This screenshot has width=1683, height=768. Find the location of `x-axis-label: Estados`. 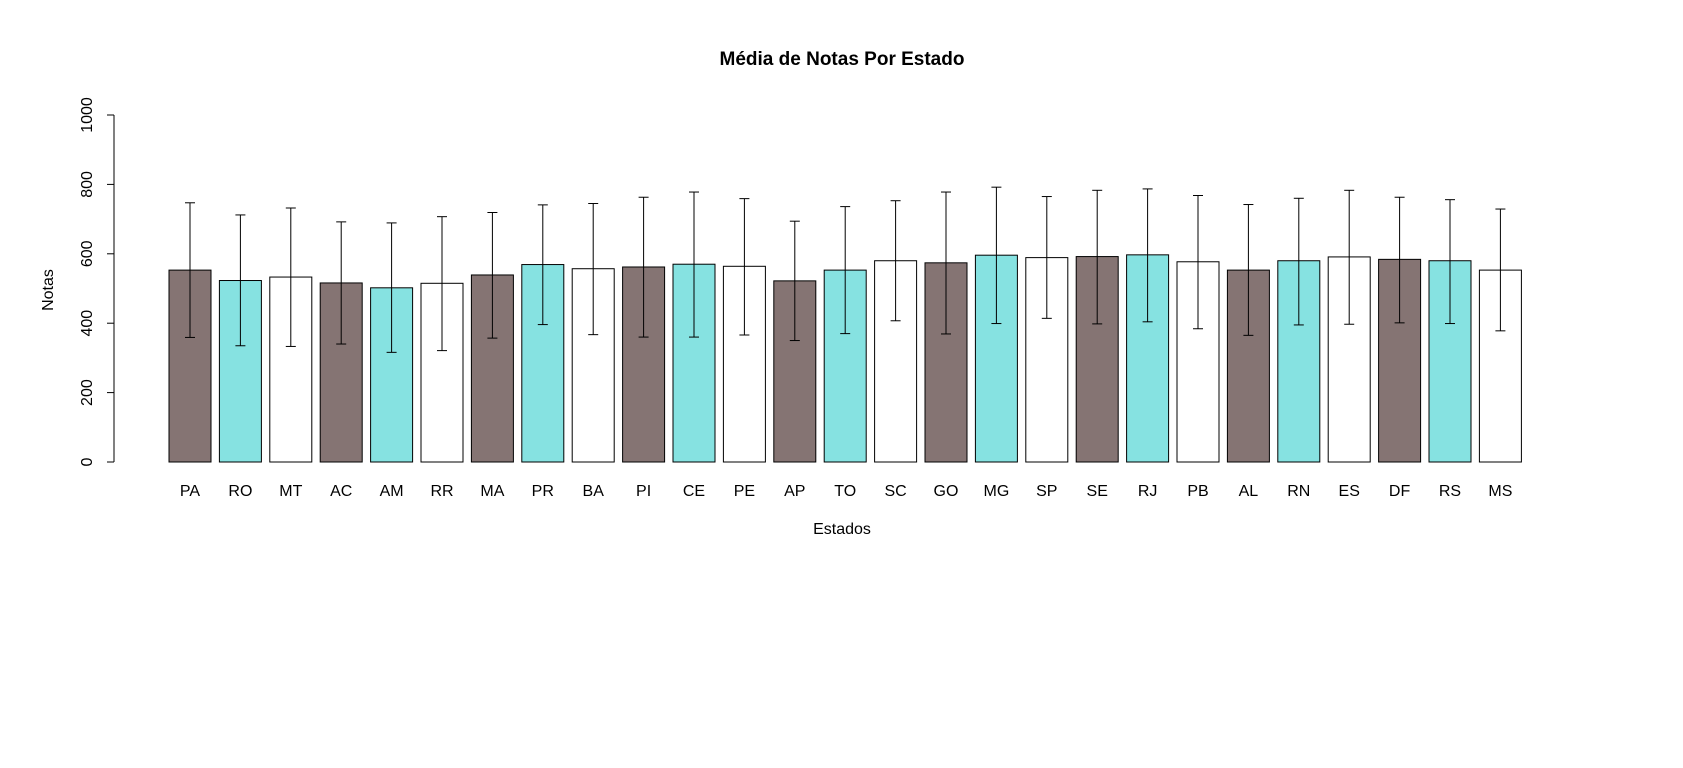

x-axis-label: Estados is located at coordinates (842, 529).